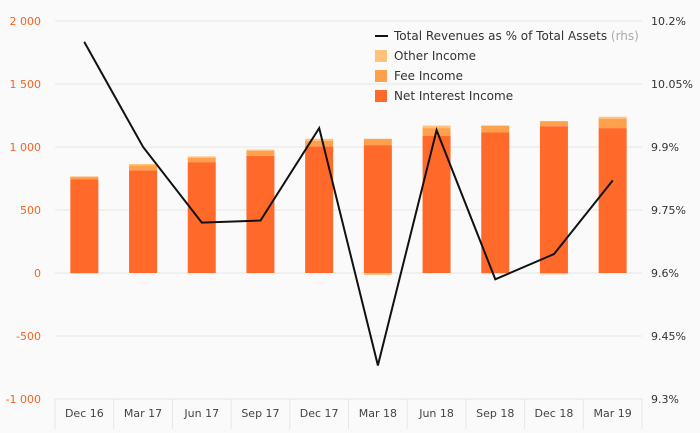  Describe the element at coordinates (143, 413) in the screenshot. I see `x-tick-label-1: Mar 17` at that location.